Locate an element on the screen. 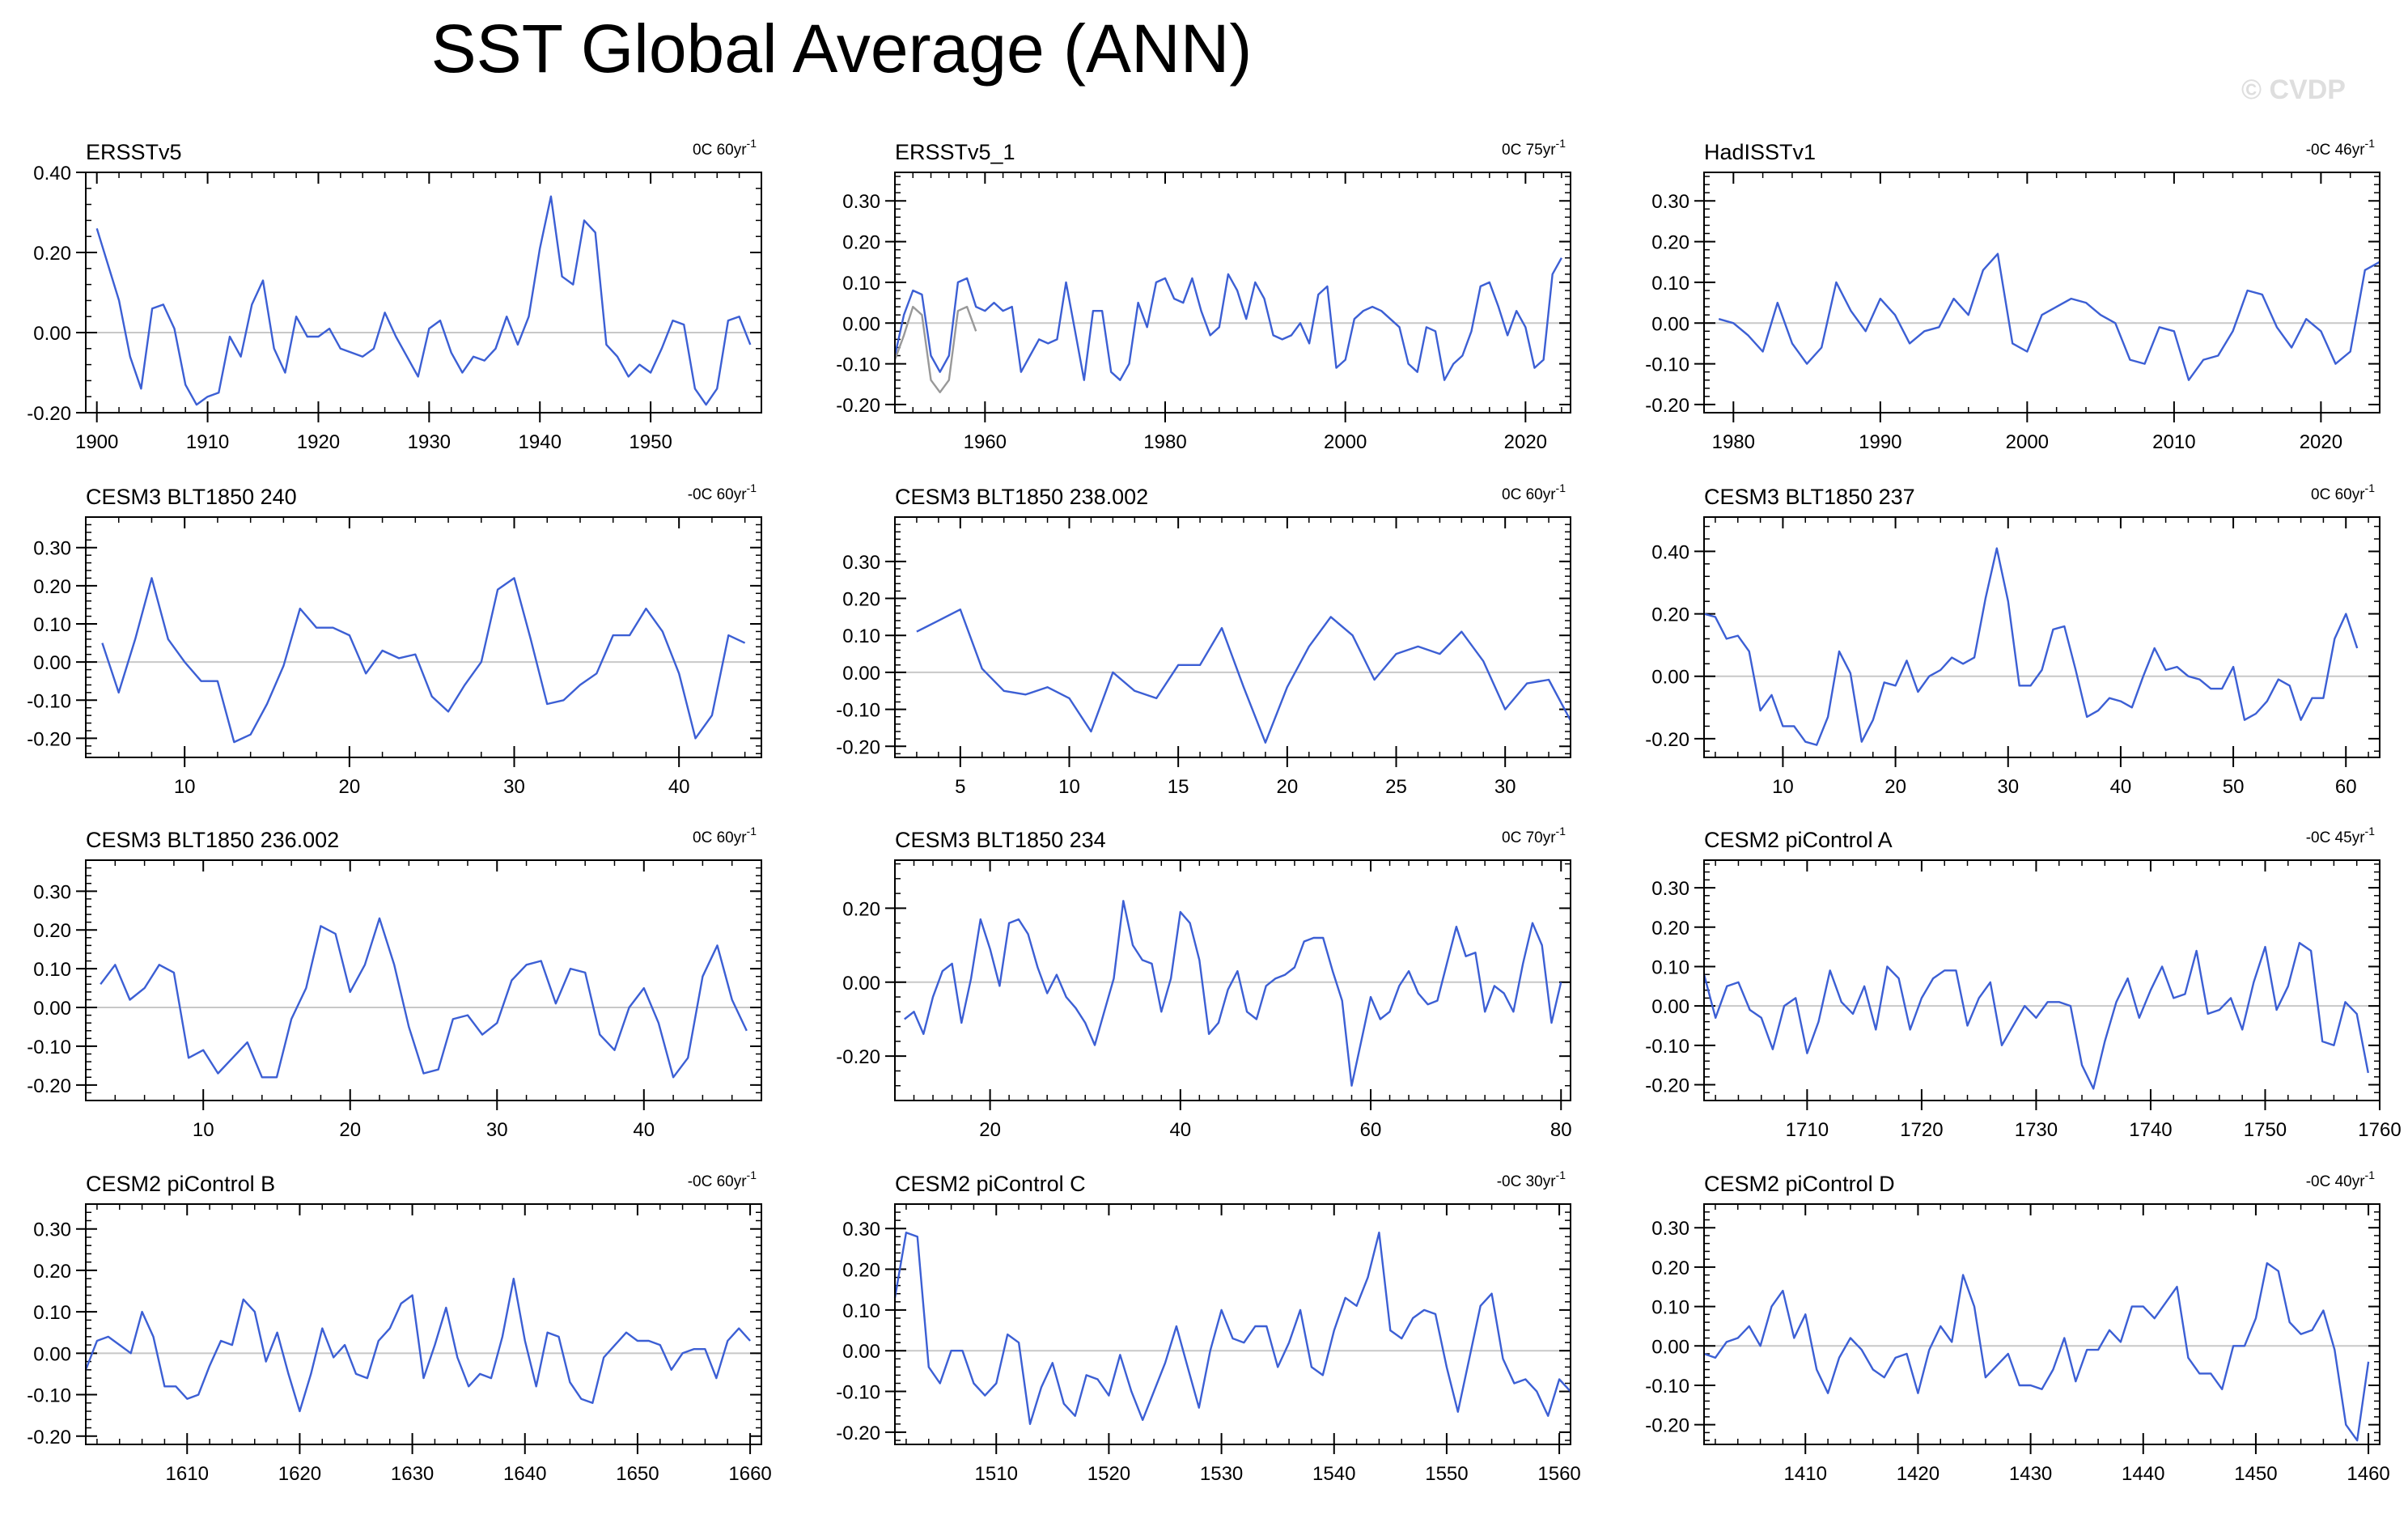 This screenshot has width=2408, height=1514. x-tick-label: 50 is located at coordinates (2234, 787).